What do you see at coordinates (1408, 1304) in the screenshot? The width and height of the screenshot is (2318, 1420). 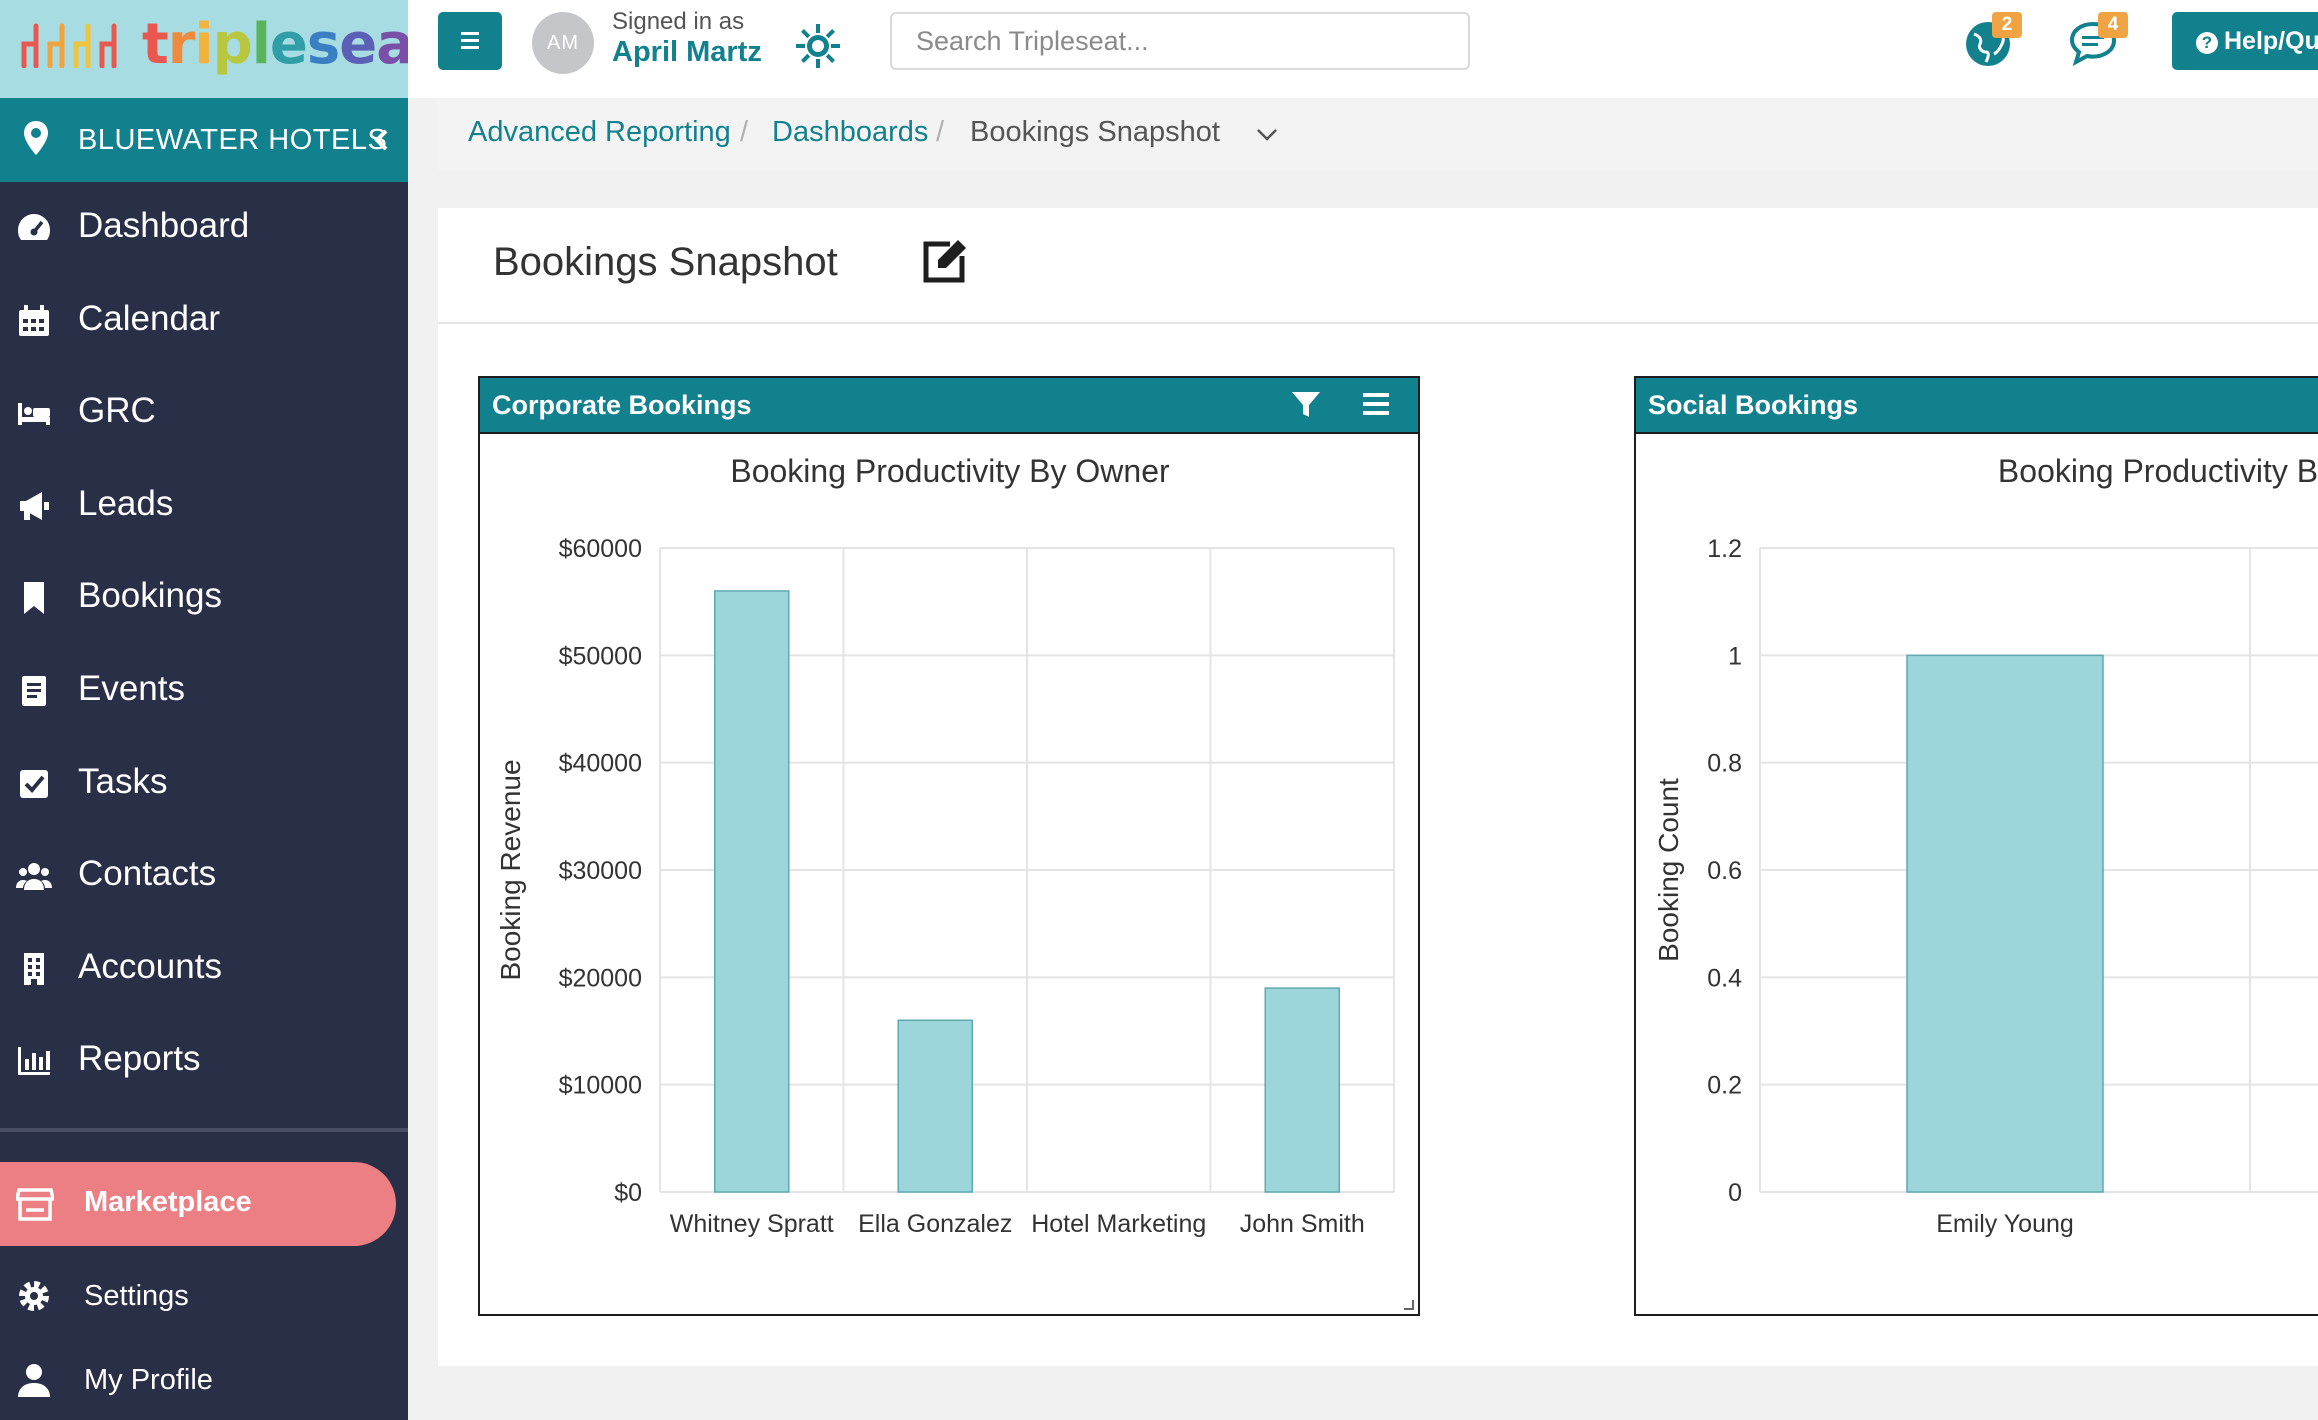 I see `resize-grip-icon` at bounding box center [1408, 1304].